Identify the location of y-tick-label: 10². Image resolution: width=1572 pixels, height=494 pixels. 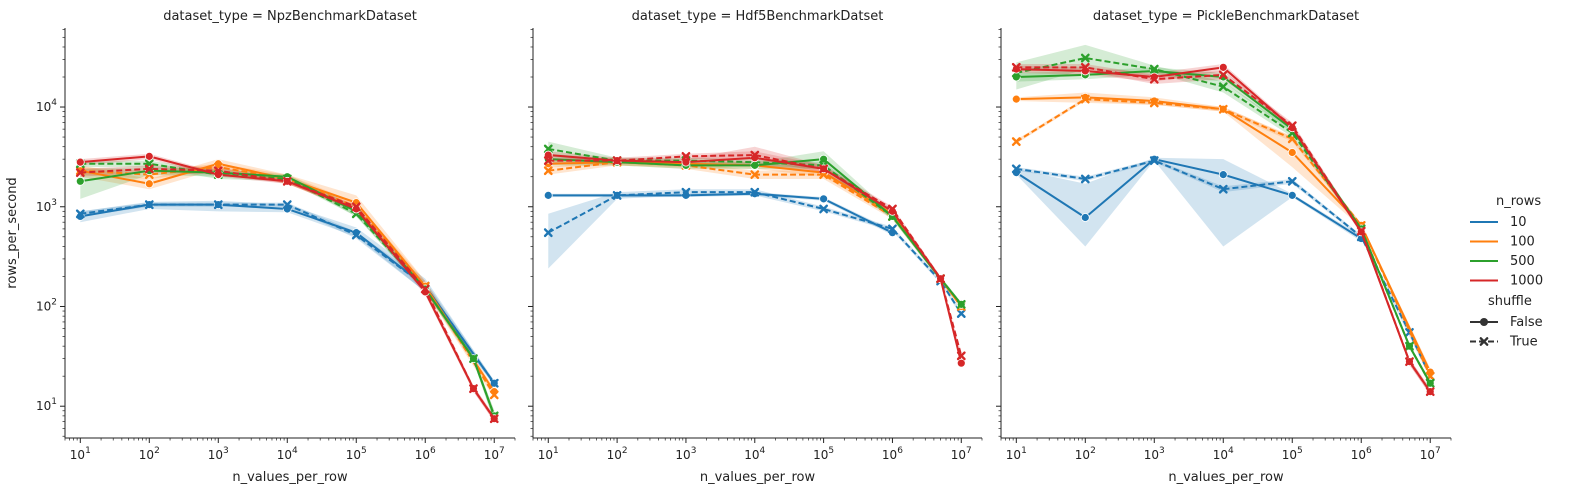
(46, 305).